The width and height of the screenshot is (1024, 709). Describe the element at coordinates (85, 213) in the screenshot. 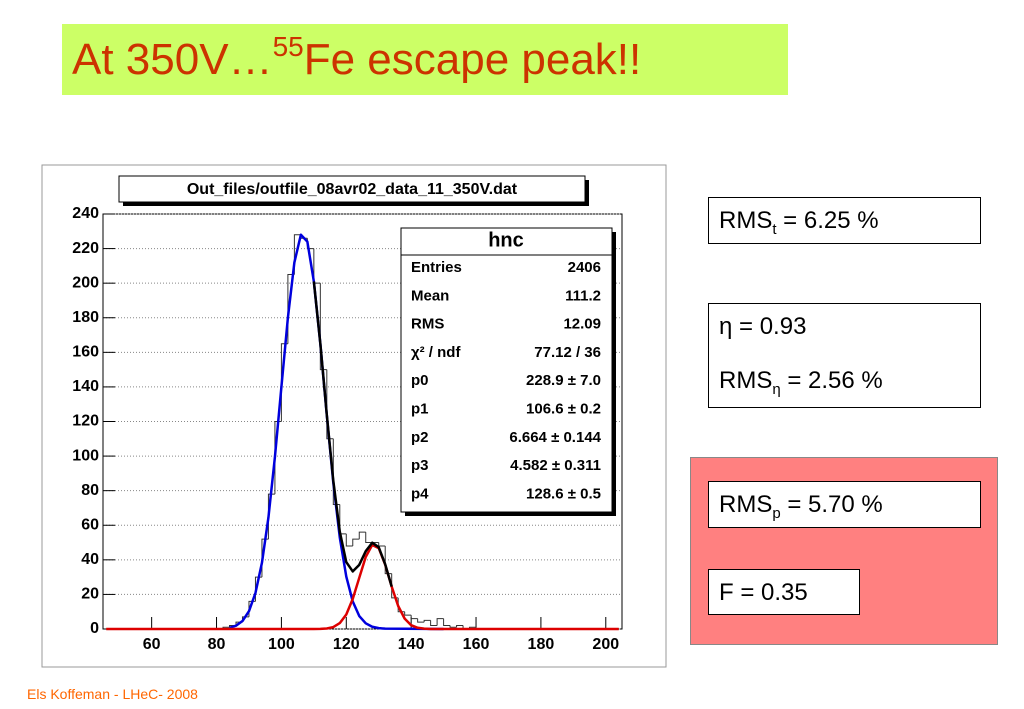

I see `y-tick-label: 240` at that location.